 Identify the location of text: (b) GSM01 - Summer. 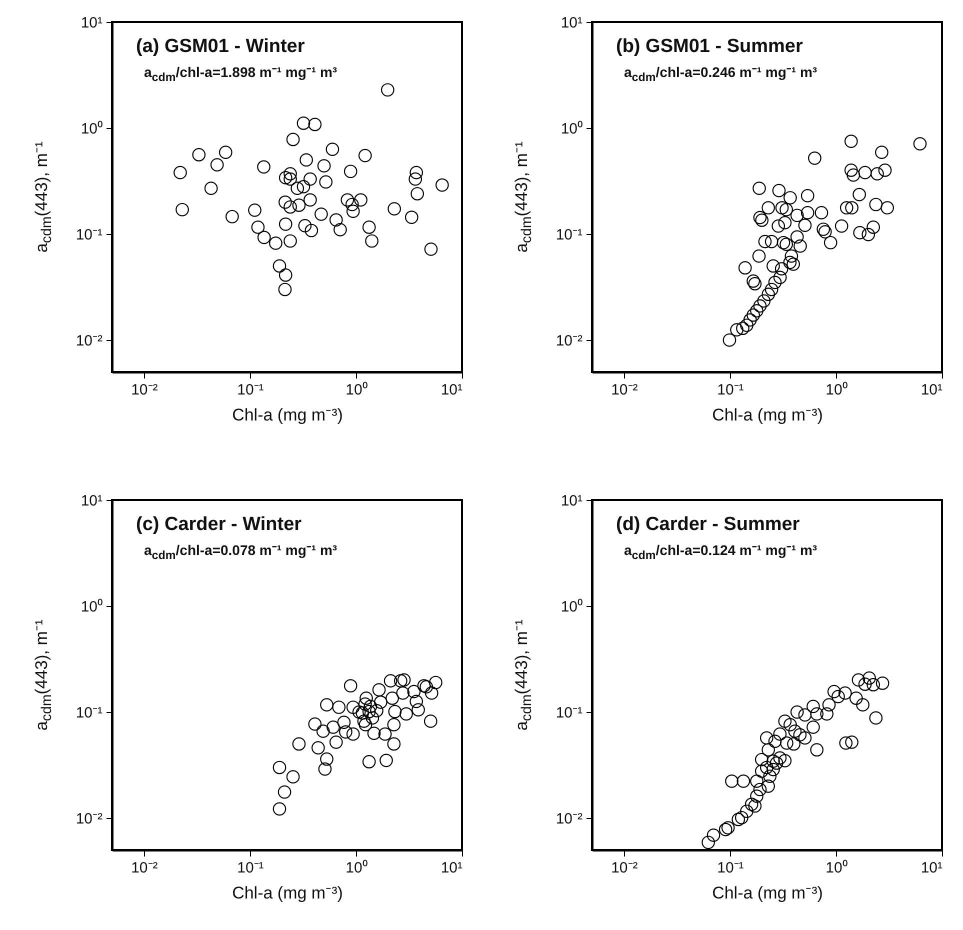
(709, 47).